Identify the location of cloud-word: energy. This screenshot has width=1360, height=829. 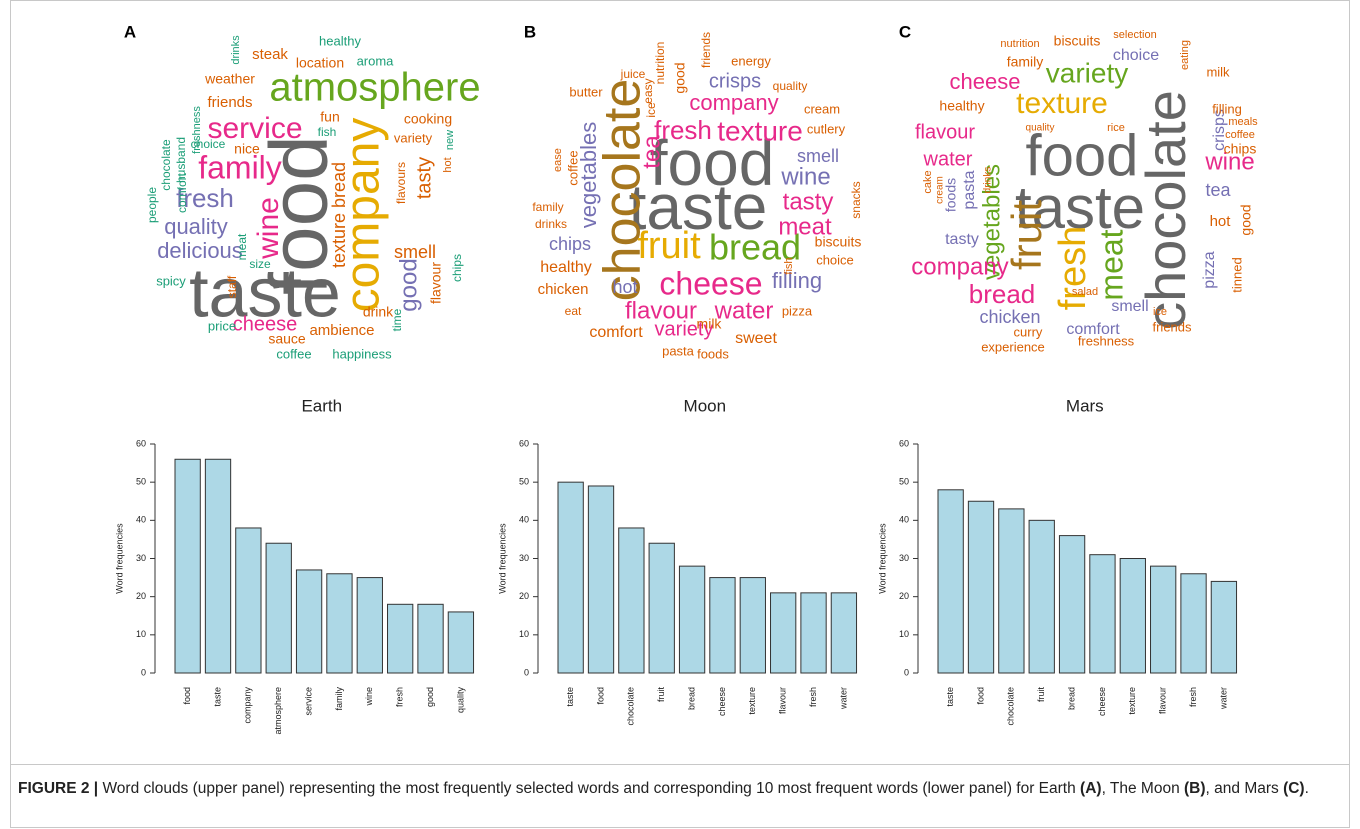
(751, 60).